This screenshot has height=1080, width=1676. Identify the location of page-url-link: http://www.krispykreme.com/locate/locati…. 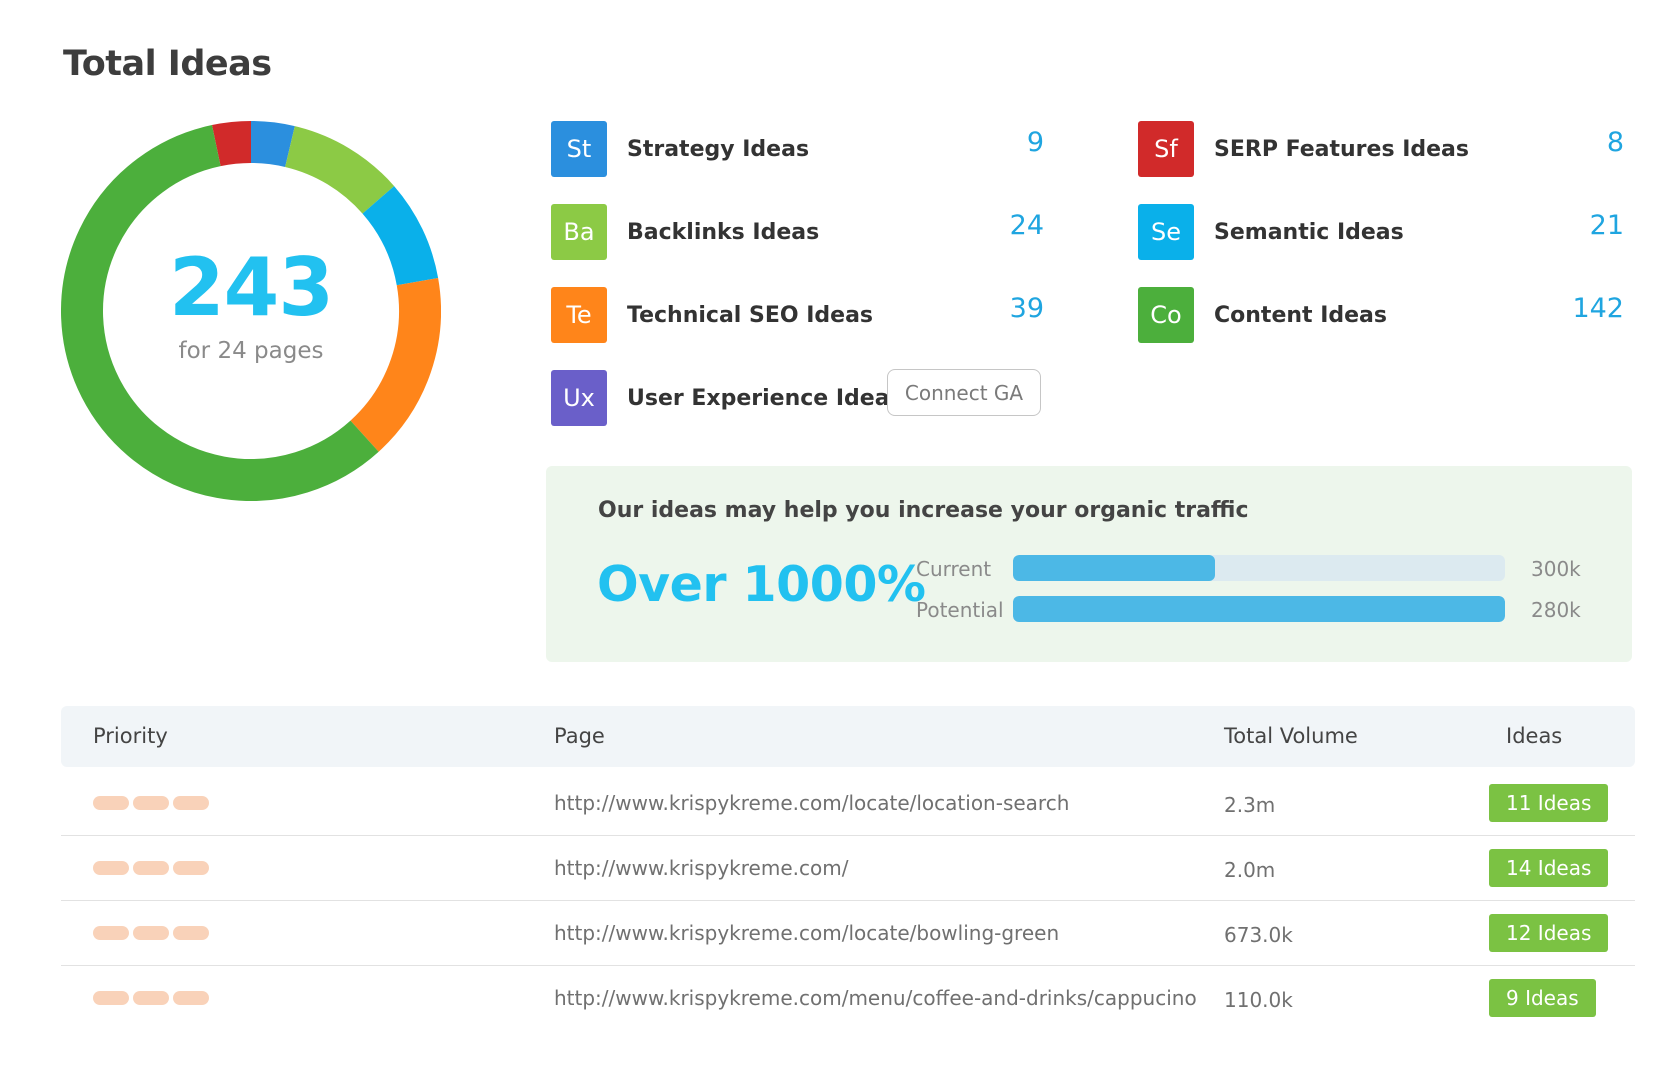
(812, 803).